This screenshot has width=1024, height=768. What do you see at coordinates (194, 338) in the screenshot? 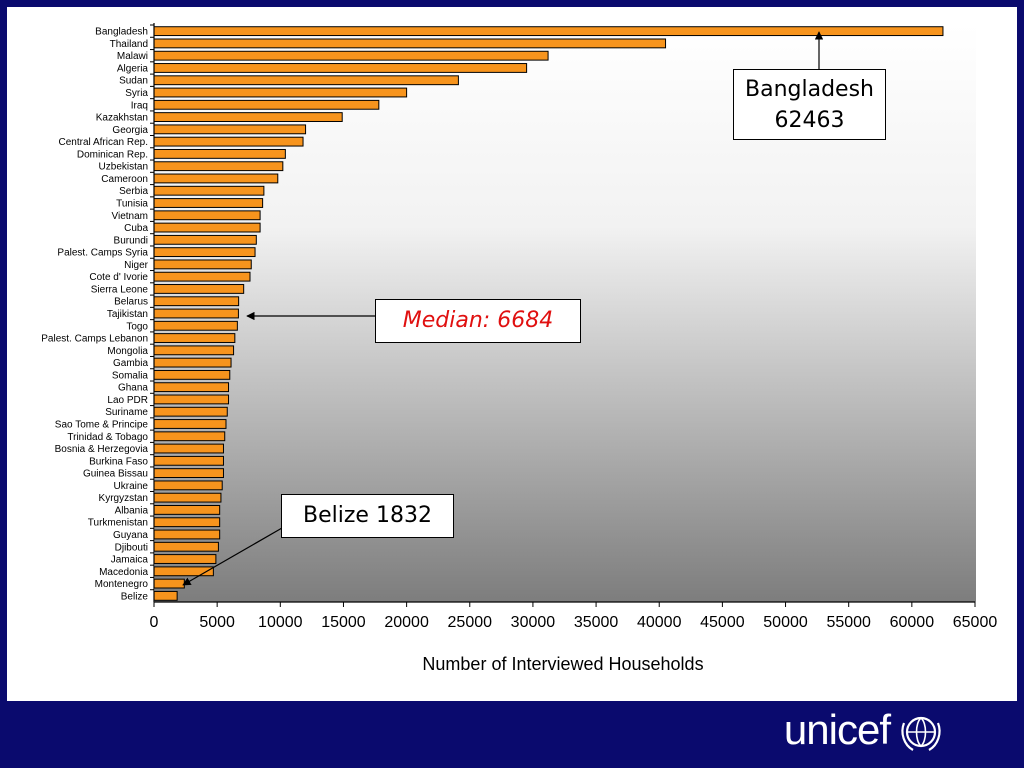
I see `bar-palest-camps-lebanon` at bounding box center [194, 338].